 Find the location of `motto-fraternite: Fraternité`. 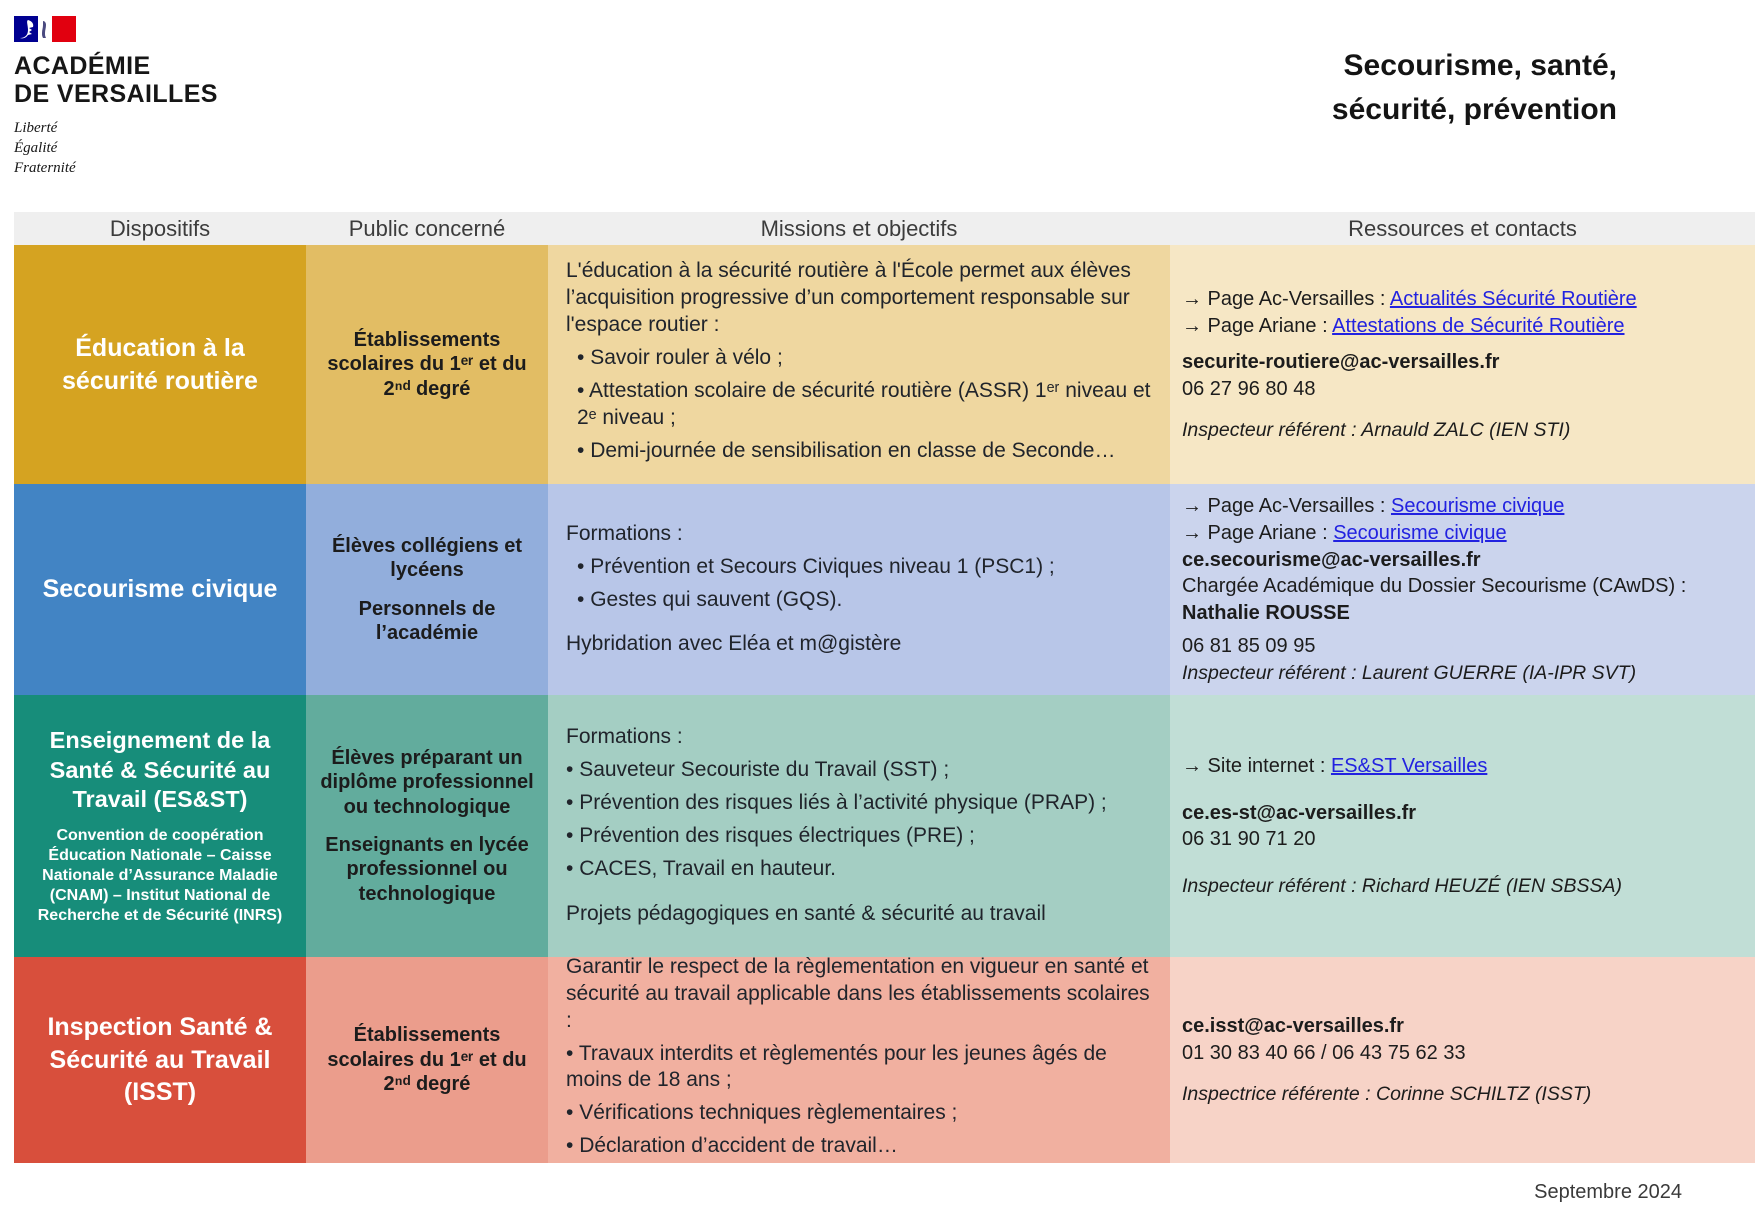

motto-fraternite: Fraternité is located at coordinates (45, 167).